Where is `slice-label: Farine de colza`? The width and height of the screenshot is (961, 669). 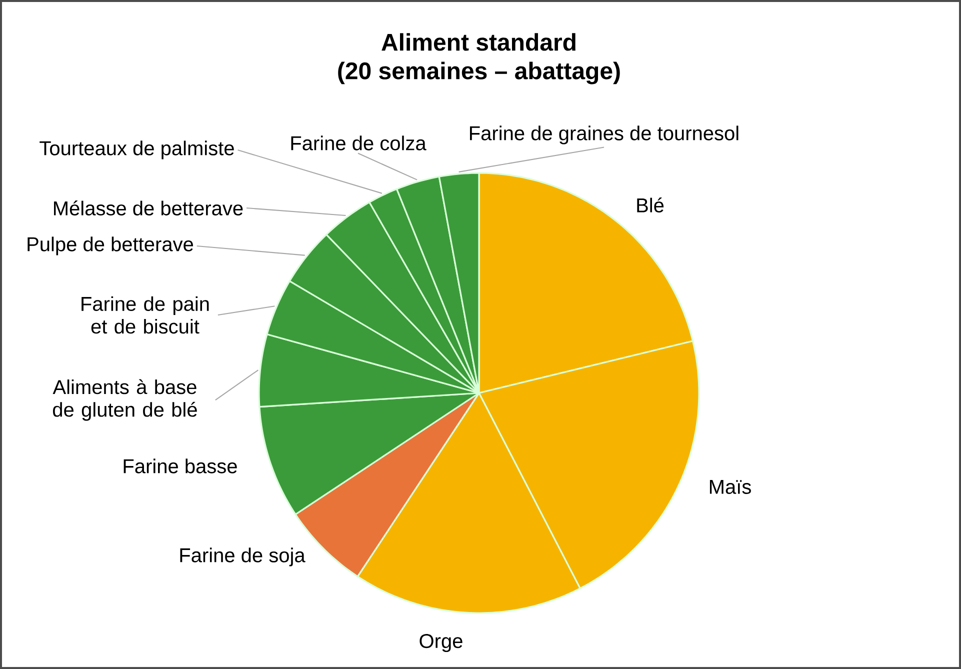
slice-label: Farine de colza is located at coordinates (358, 143).